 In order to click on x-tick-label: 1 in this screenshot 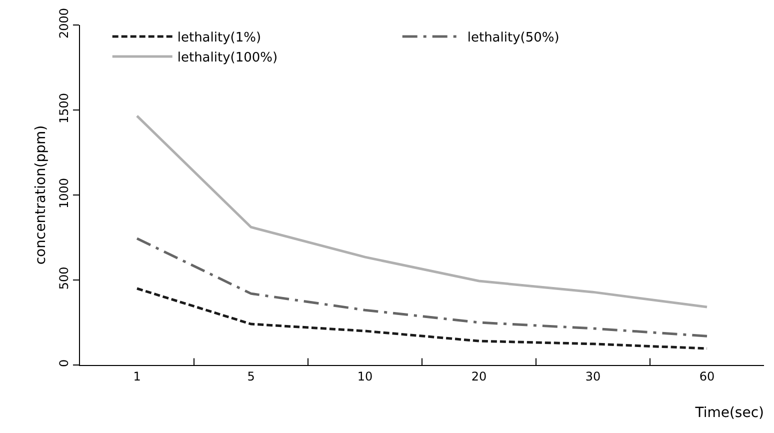, I will do `click(137, 376)`.